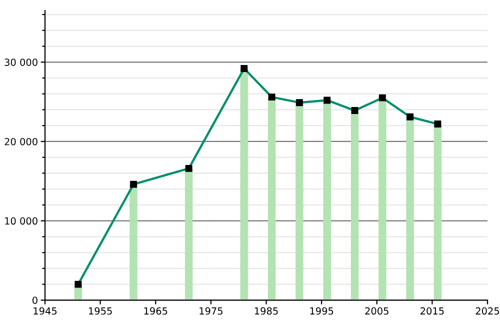 This screenshot has height=320, width=500. Describe the element at coordinates (432, 311) in the screenshot. I see `x-tick-label: 2015` at that location.